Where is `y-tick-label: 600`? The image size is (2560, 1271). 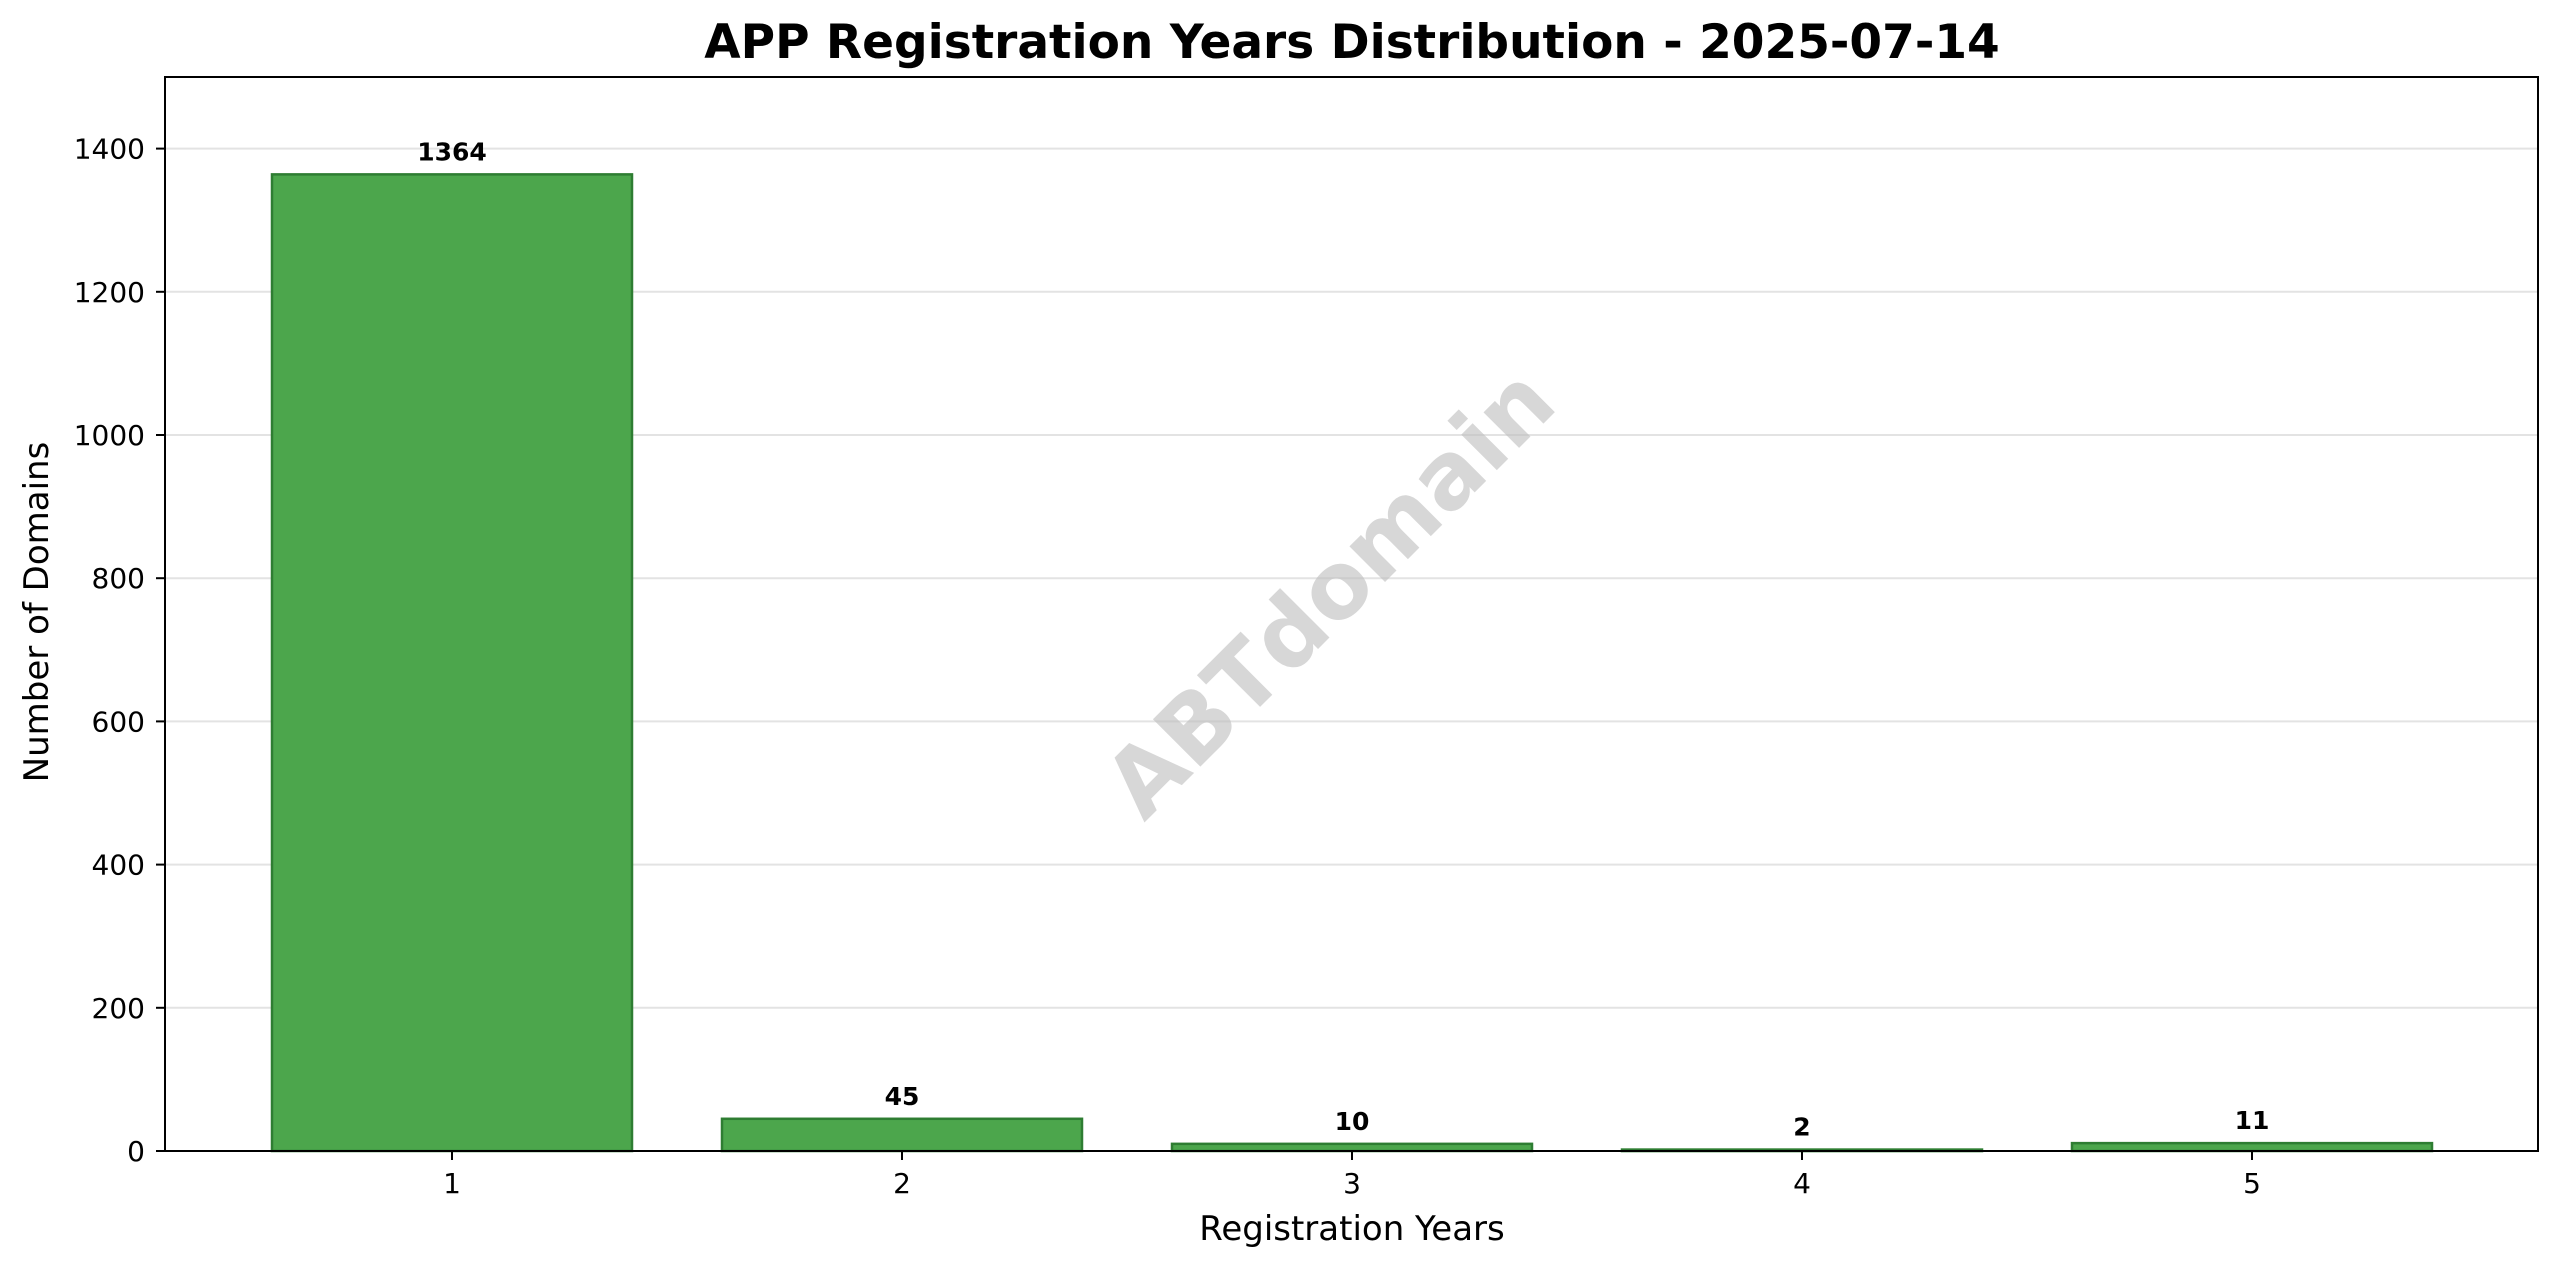
y-tick-label: 600 is located at coordinates (118, 721).